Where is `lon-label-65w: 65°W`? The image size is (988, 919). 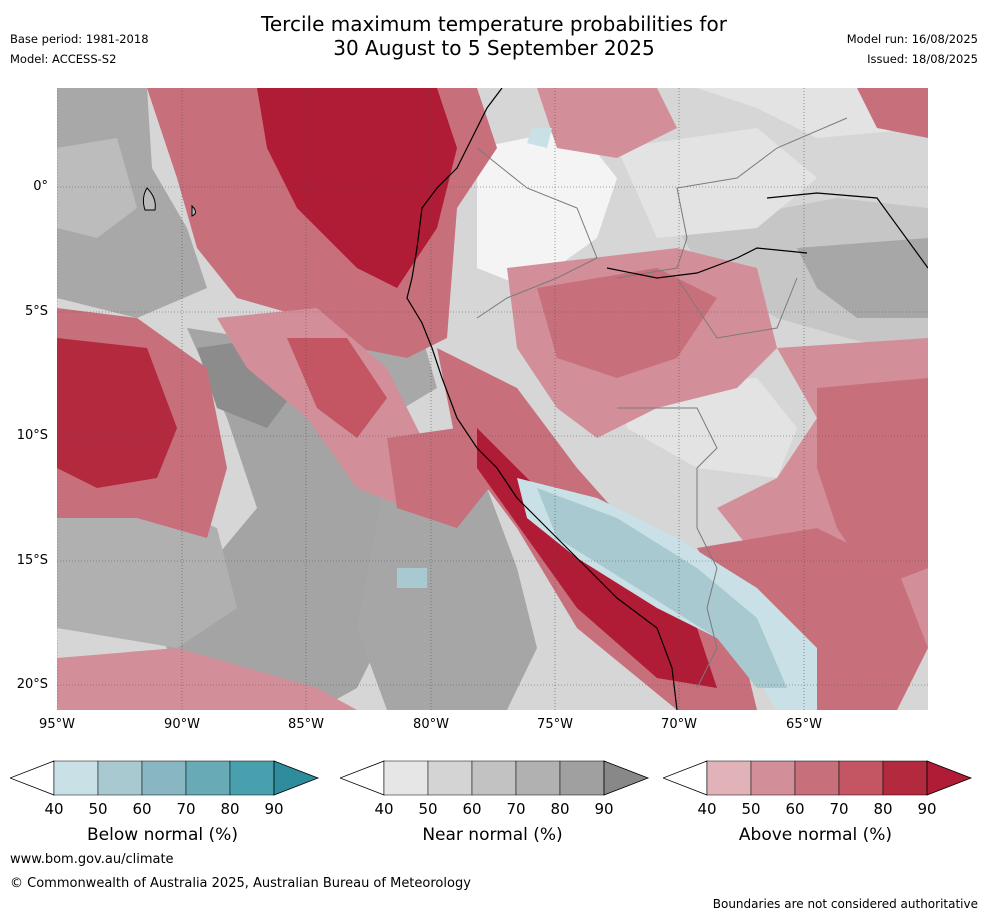 lon-label-65w: 65°W is located at coordinates (804, 724).